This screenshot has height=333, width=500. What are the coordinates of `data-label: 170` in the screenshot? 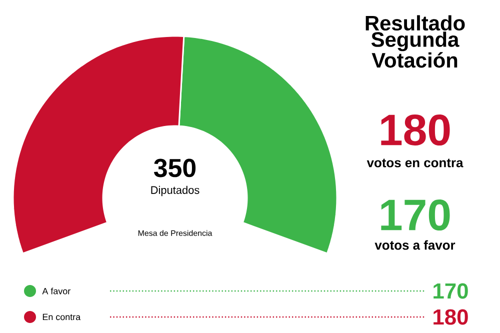 It's located at (415, 215).